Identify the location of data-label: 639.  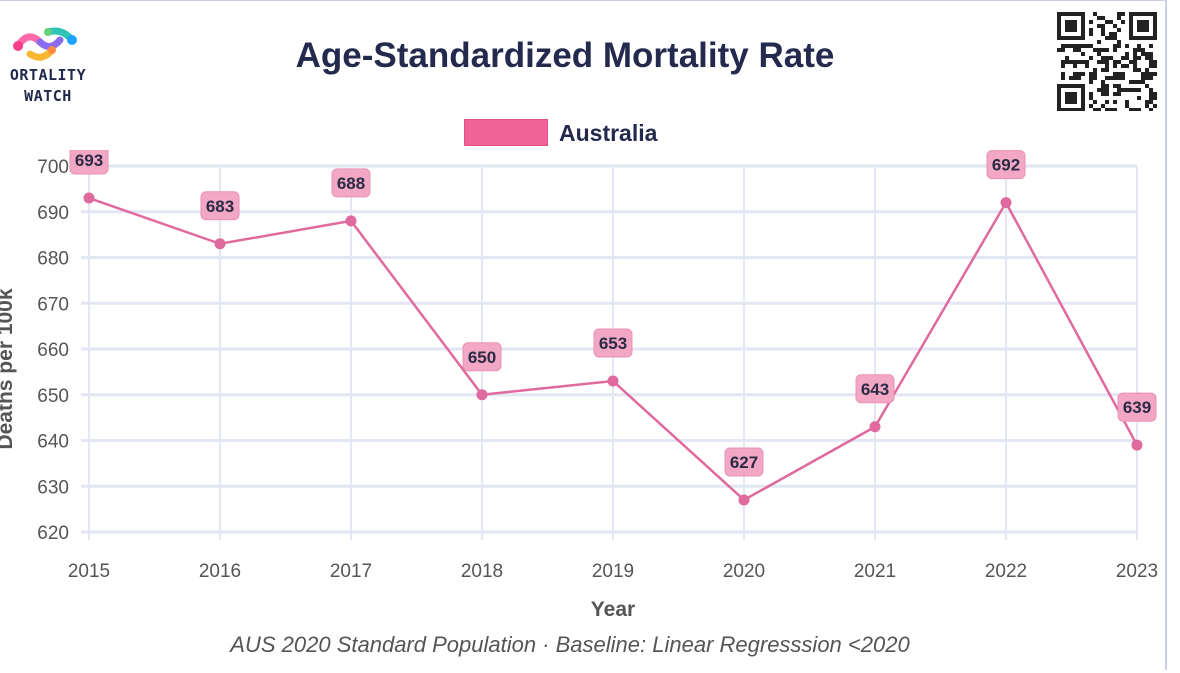
(1137, 407).